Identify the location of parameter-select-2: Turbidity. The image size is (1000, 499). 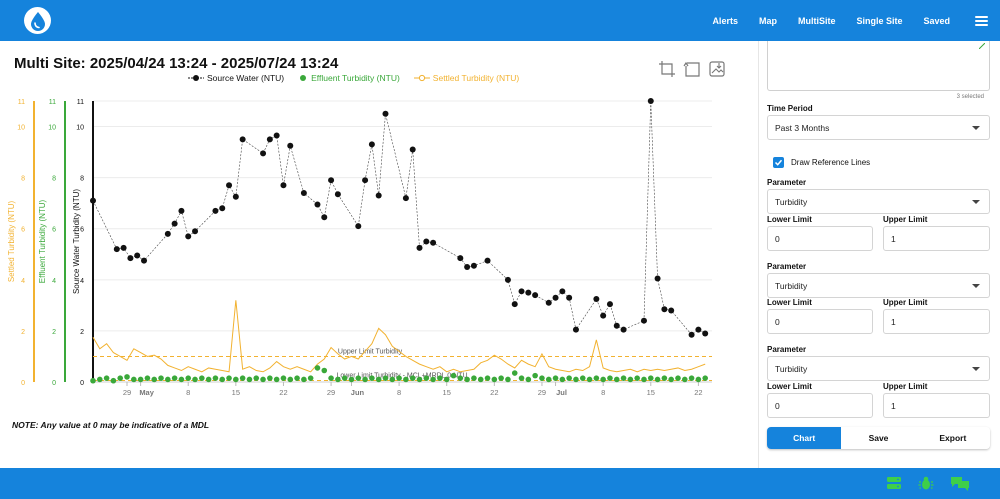
(878, 285).